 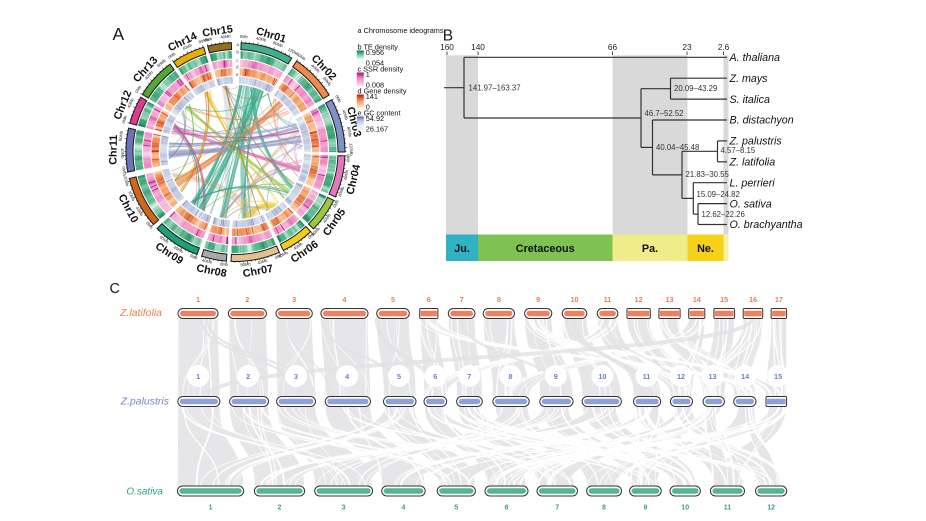 What do you see at coordinates (140, 313) in the screenshot?
I see `svg-text: Z.latifolia` at bounding box center [140, 313].